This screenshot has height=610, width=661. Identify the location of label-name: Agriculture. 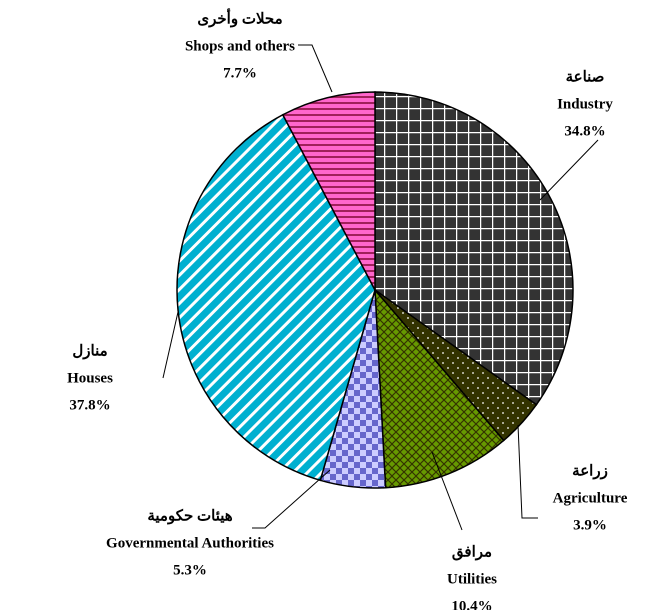
(590, 498).